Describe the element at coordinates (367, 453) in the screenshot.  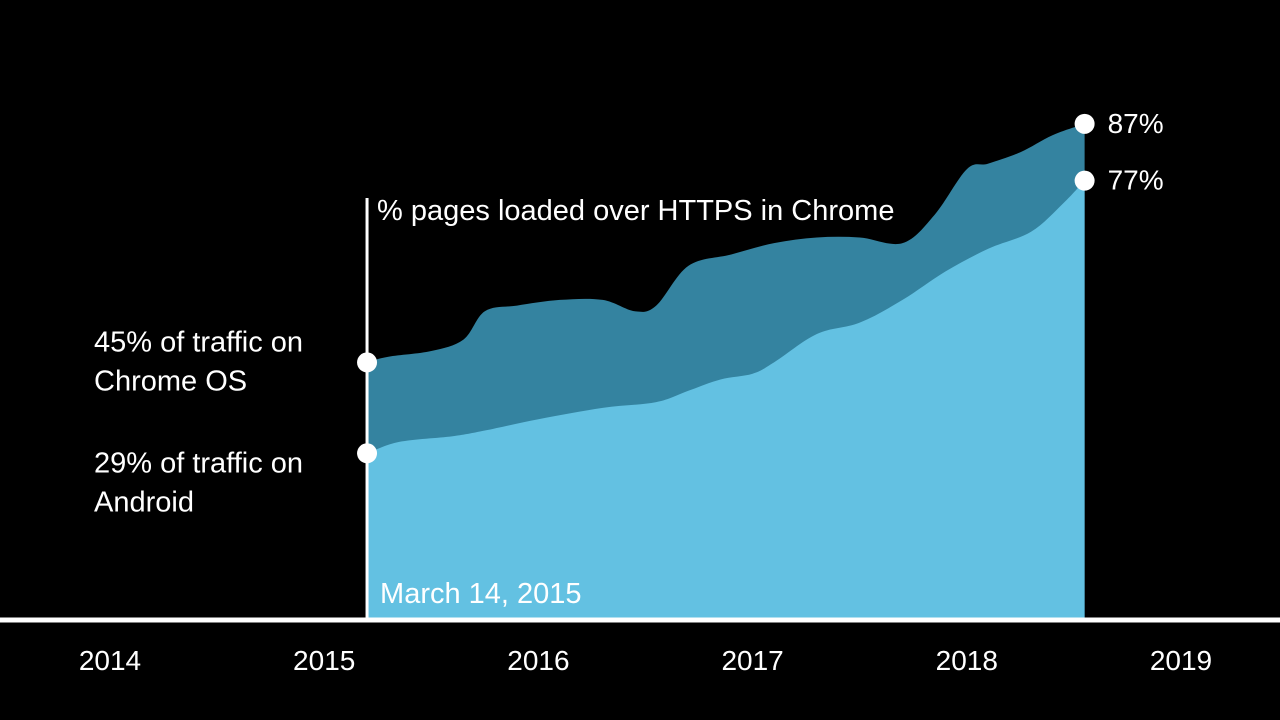
I see `android-start-dot` at that location.